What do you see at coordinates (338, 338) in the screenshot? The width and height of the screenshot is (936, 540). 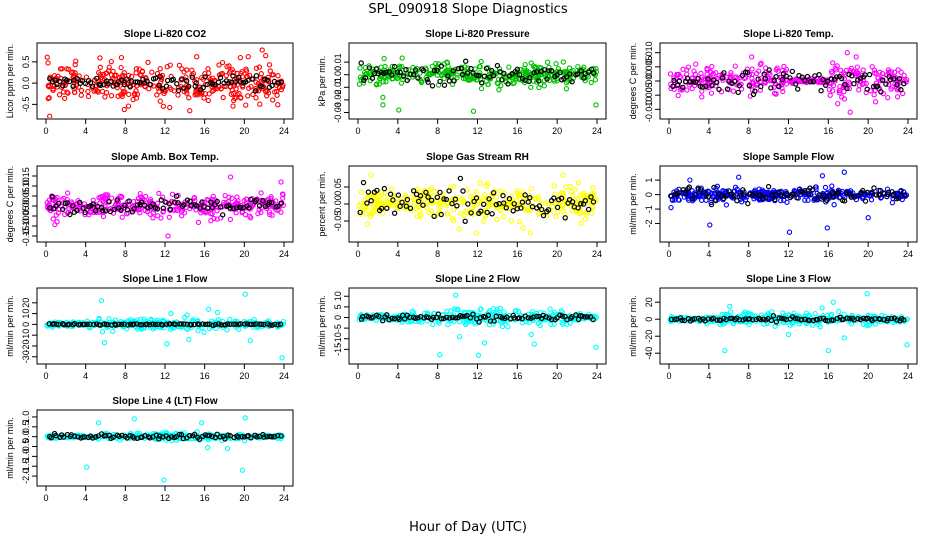 I see `y-tick-label: -10` at bounding box center [338, 338].